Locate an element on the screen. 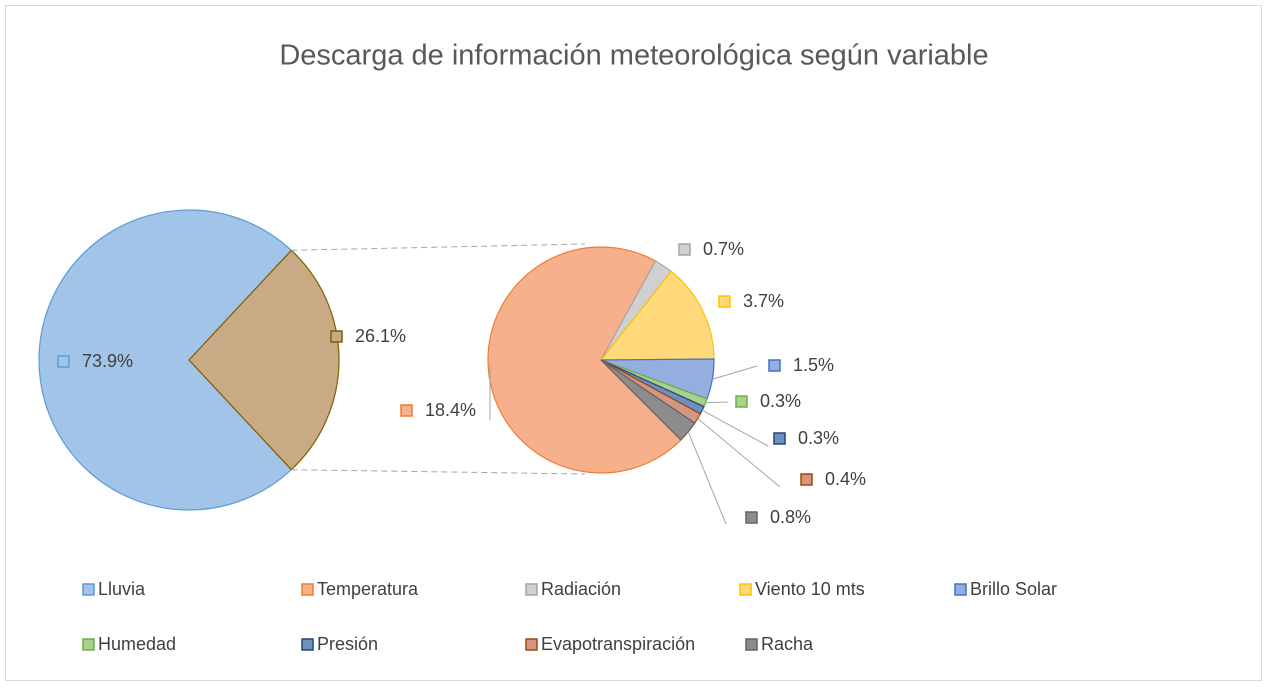 This screenshot has width=1268, height=688. legend-label: Brillo Solar is located at coordinates (1013, 589).